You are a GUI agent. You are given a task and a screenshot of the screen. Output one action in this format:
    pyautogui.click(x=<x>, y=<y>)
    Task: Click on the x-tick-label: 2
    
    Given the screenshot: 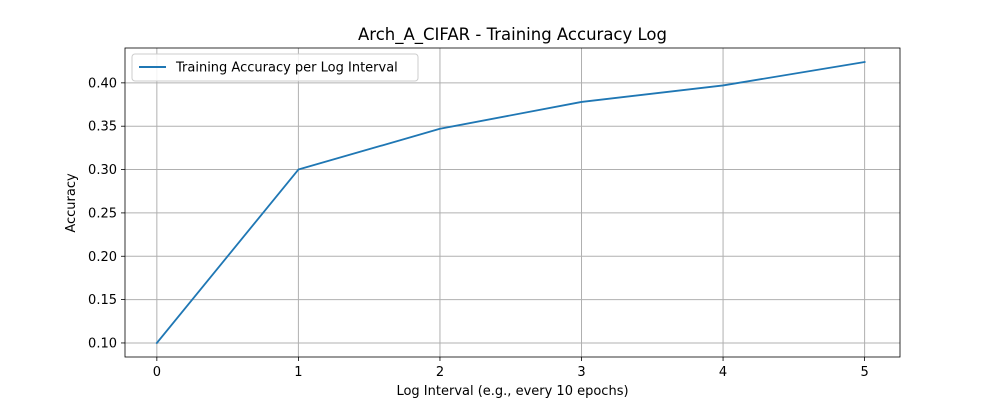 What is the action you would take?
    pyautogui.click(x=440, y=372)
    